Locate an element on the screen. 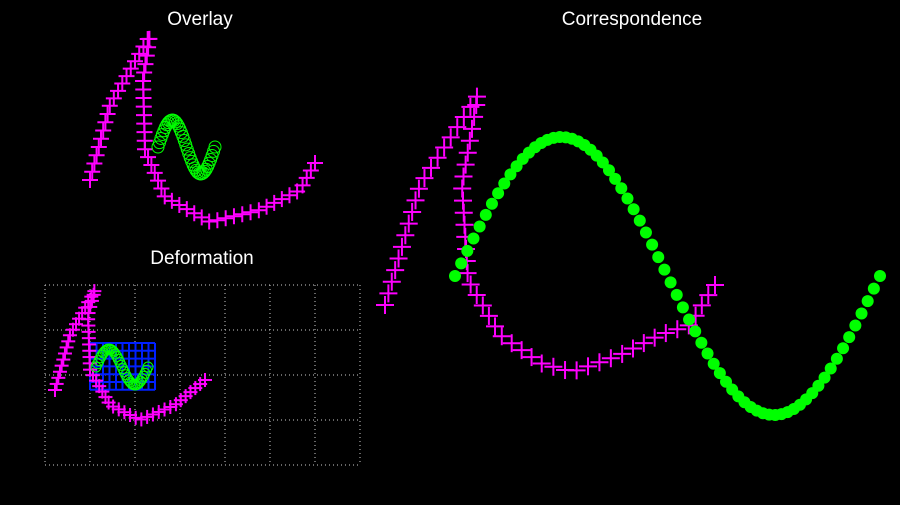  panel-title: Overlay is located at coordinates (200, 19).